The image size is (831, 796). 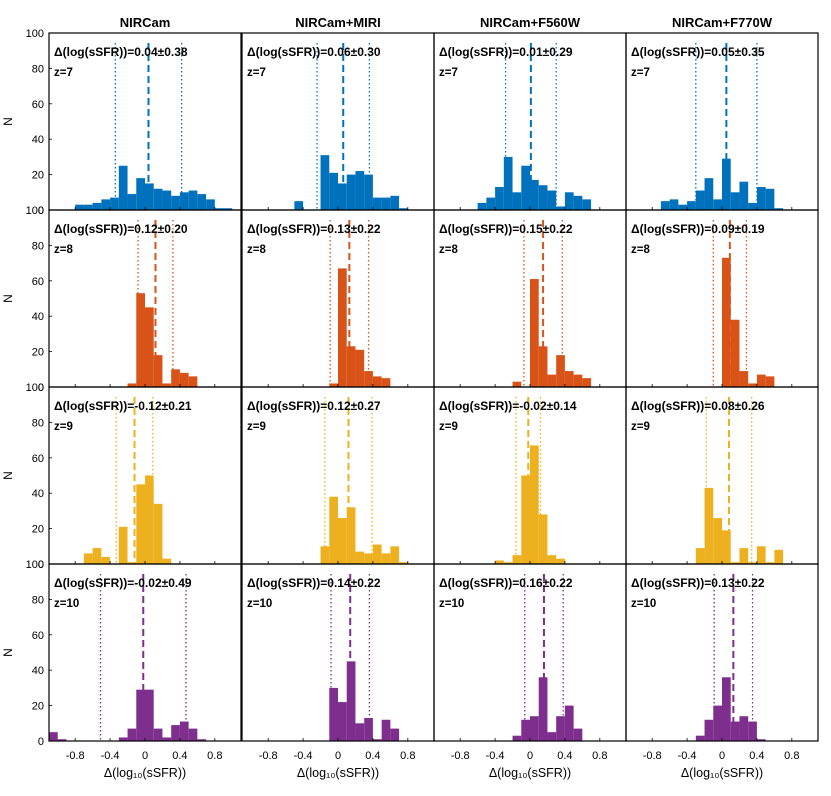 What do you see at coordinates (41, 211) in the screenshot?
I see `y-tick-label: 0` at bounding box center [41, 211].